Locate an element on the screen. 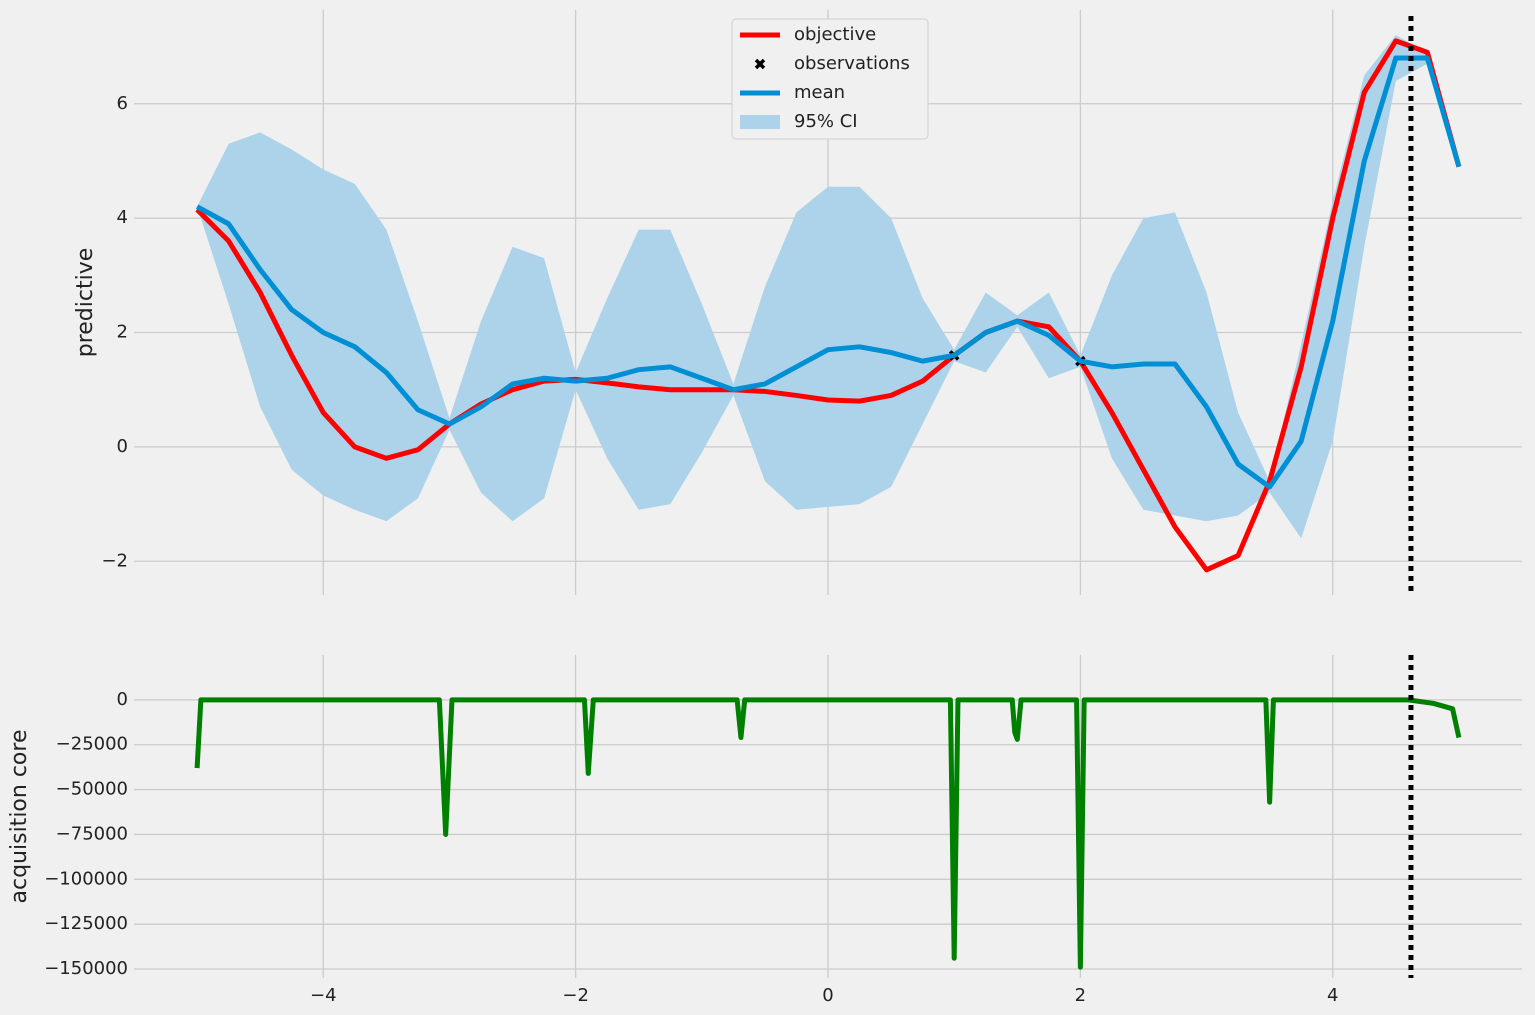  y-tick-label: −25000 is located at coordinates (92, 744).